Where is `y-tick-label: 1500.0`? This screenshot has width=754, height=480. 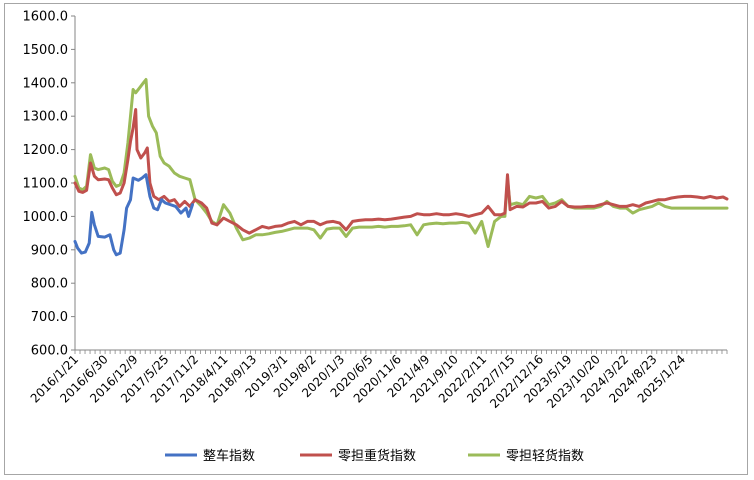
y-tick-label: 1500.0 is located at coordinates (46, 50).